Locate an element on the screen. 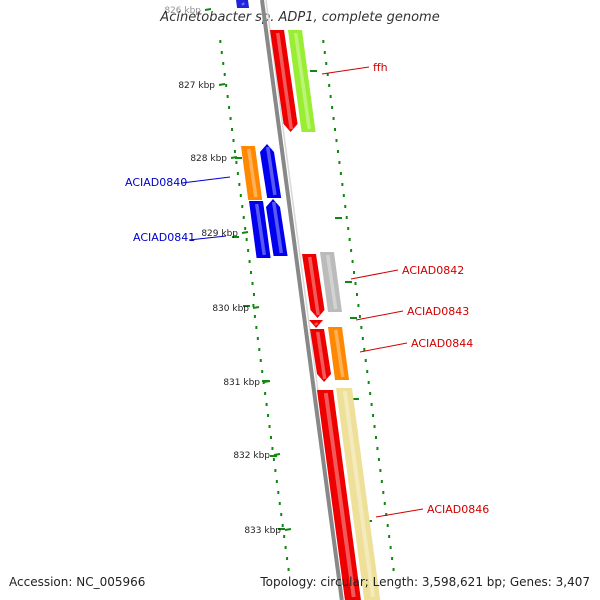 This screenshot has height=600, width=600. gene-bar-top-partial-shine is located at coordinates (243, 4).